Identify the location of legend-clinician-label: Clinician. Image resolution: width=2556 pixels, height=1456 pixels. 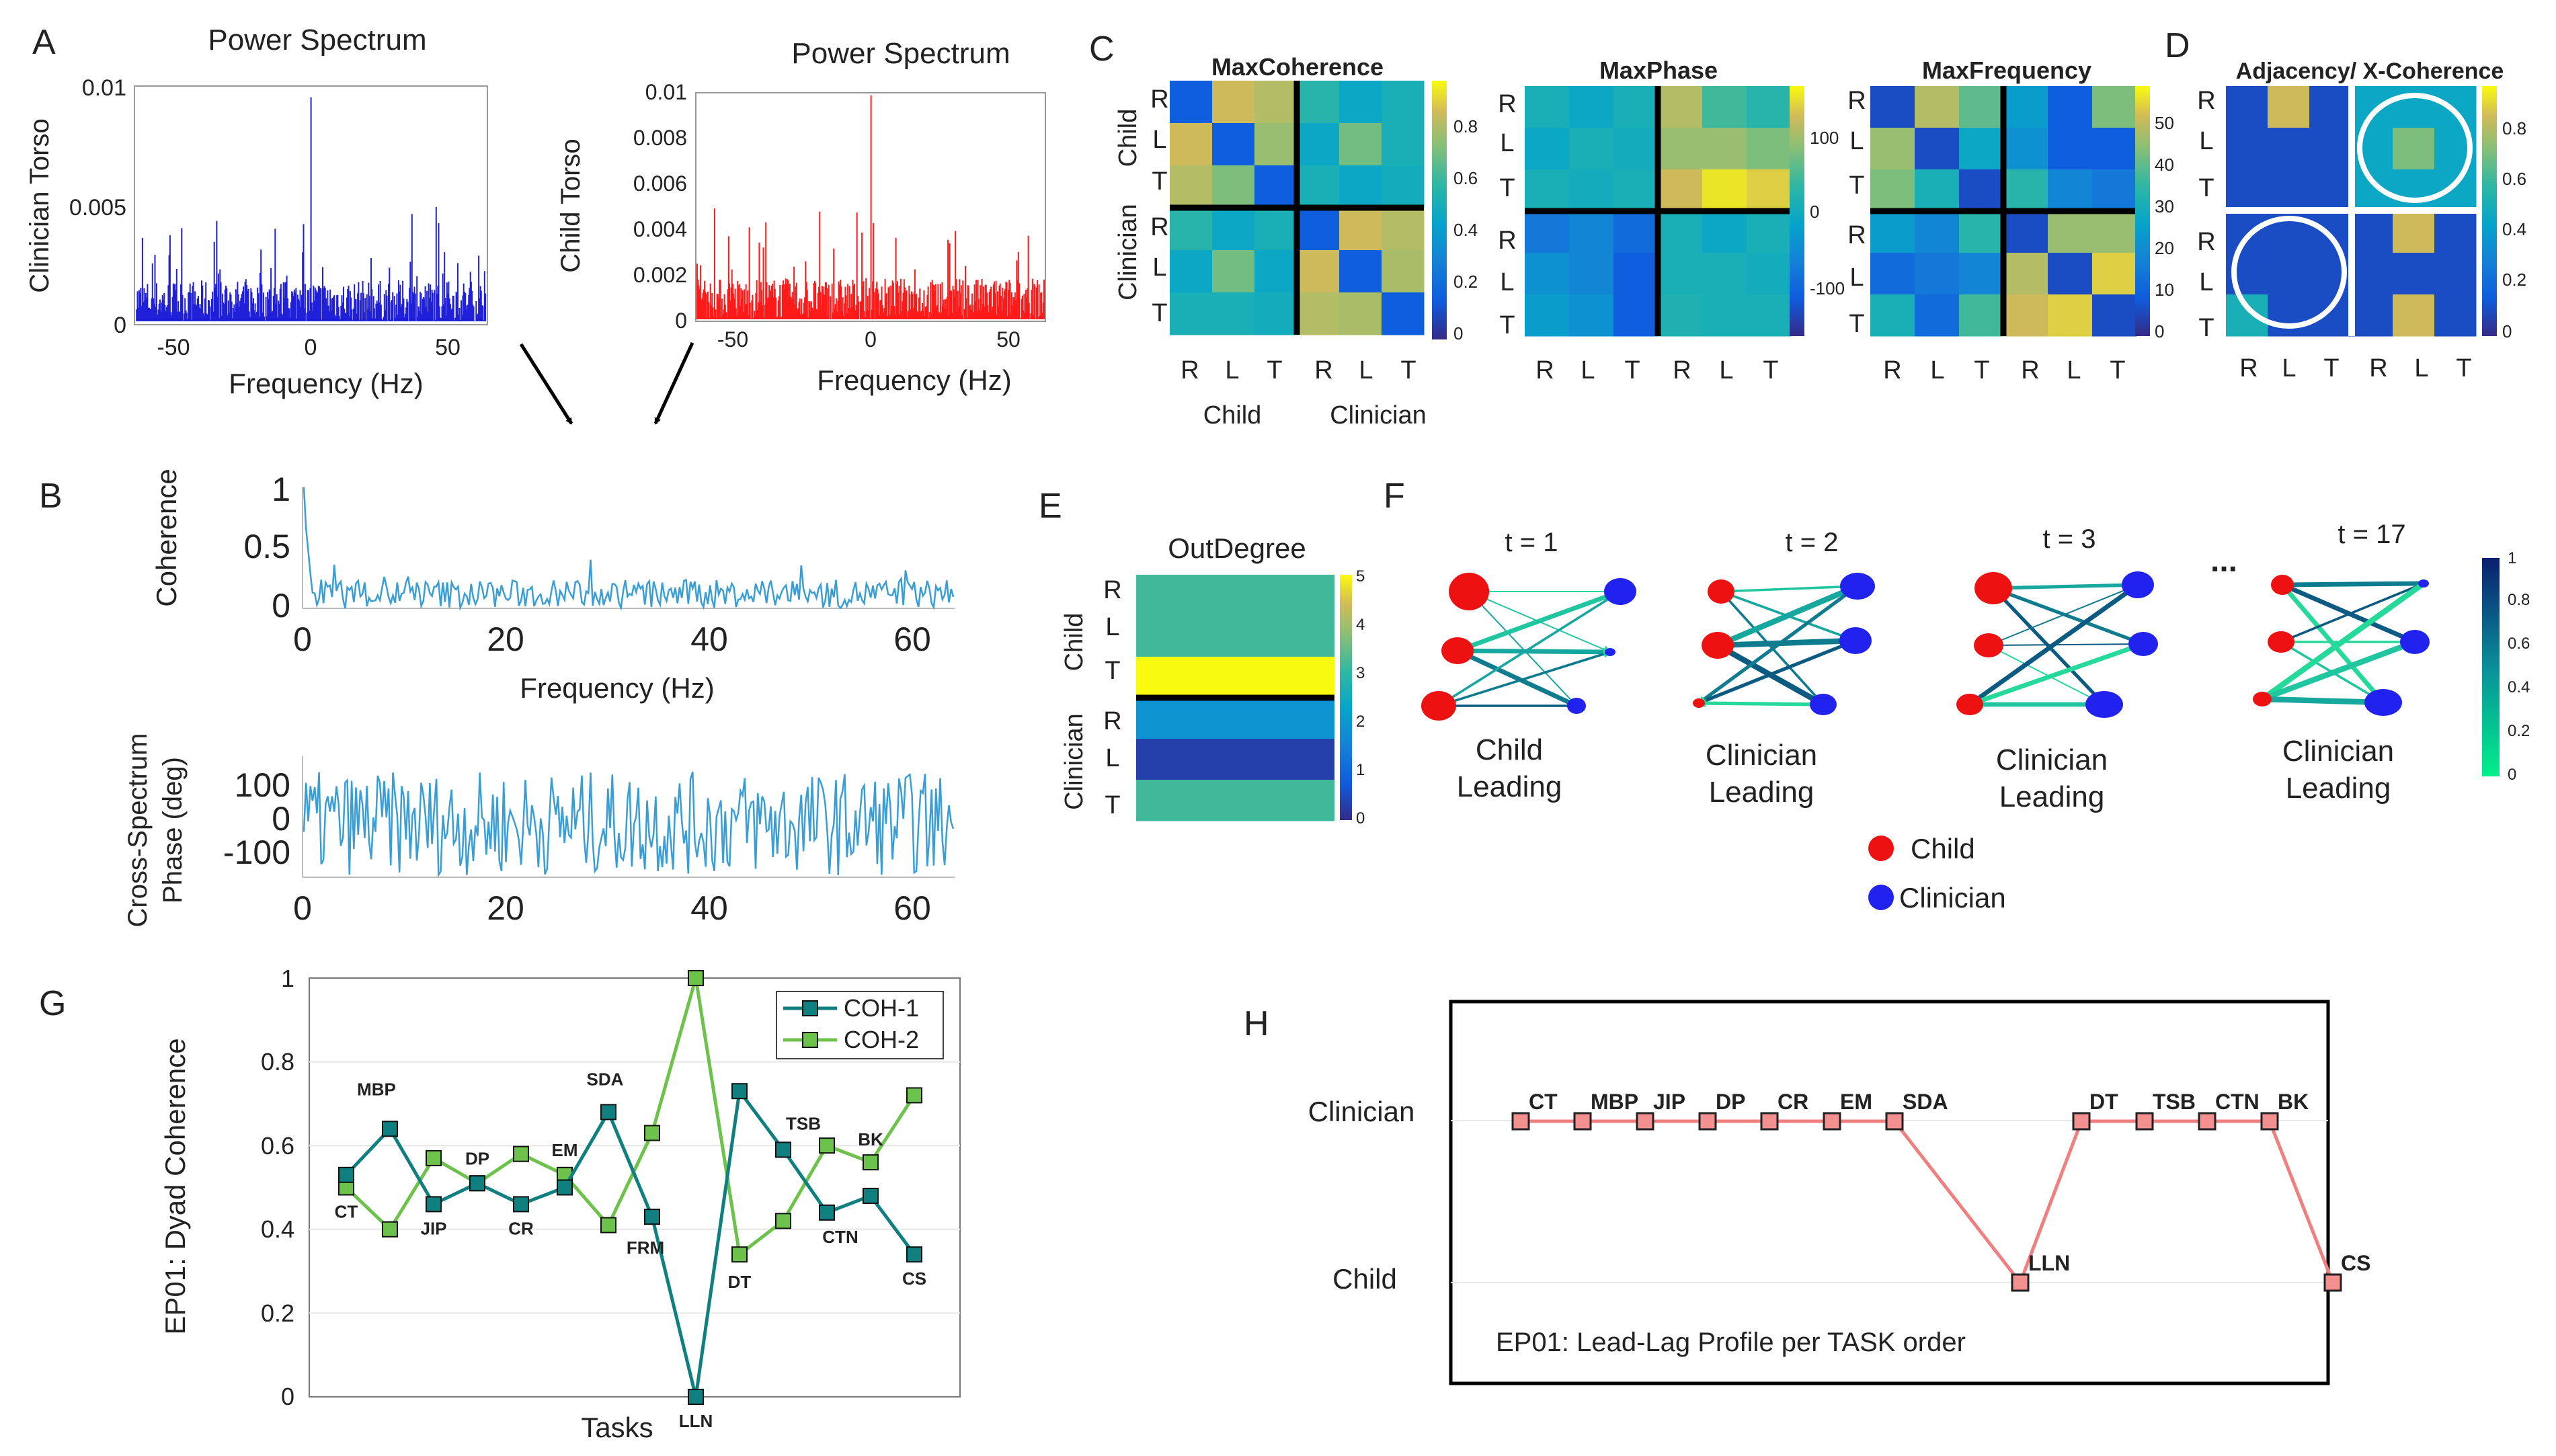
(1952, 898).